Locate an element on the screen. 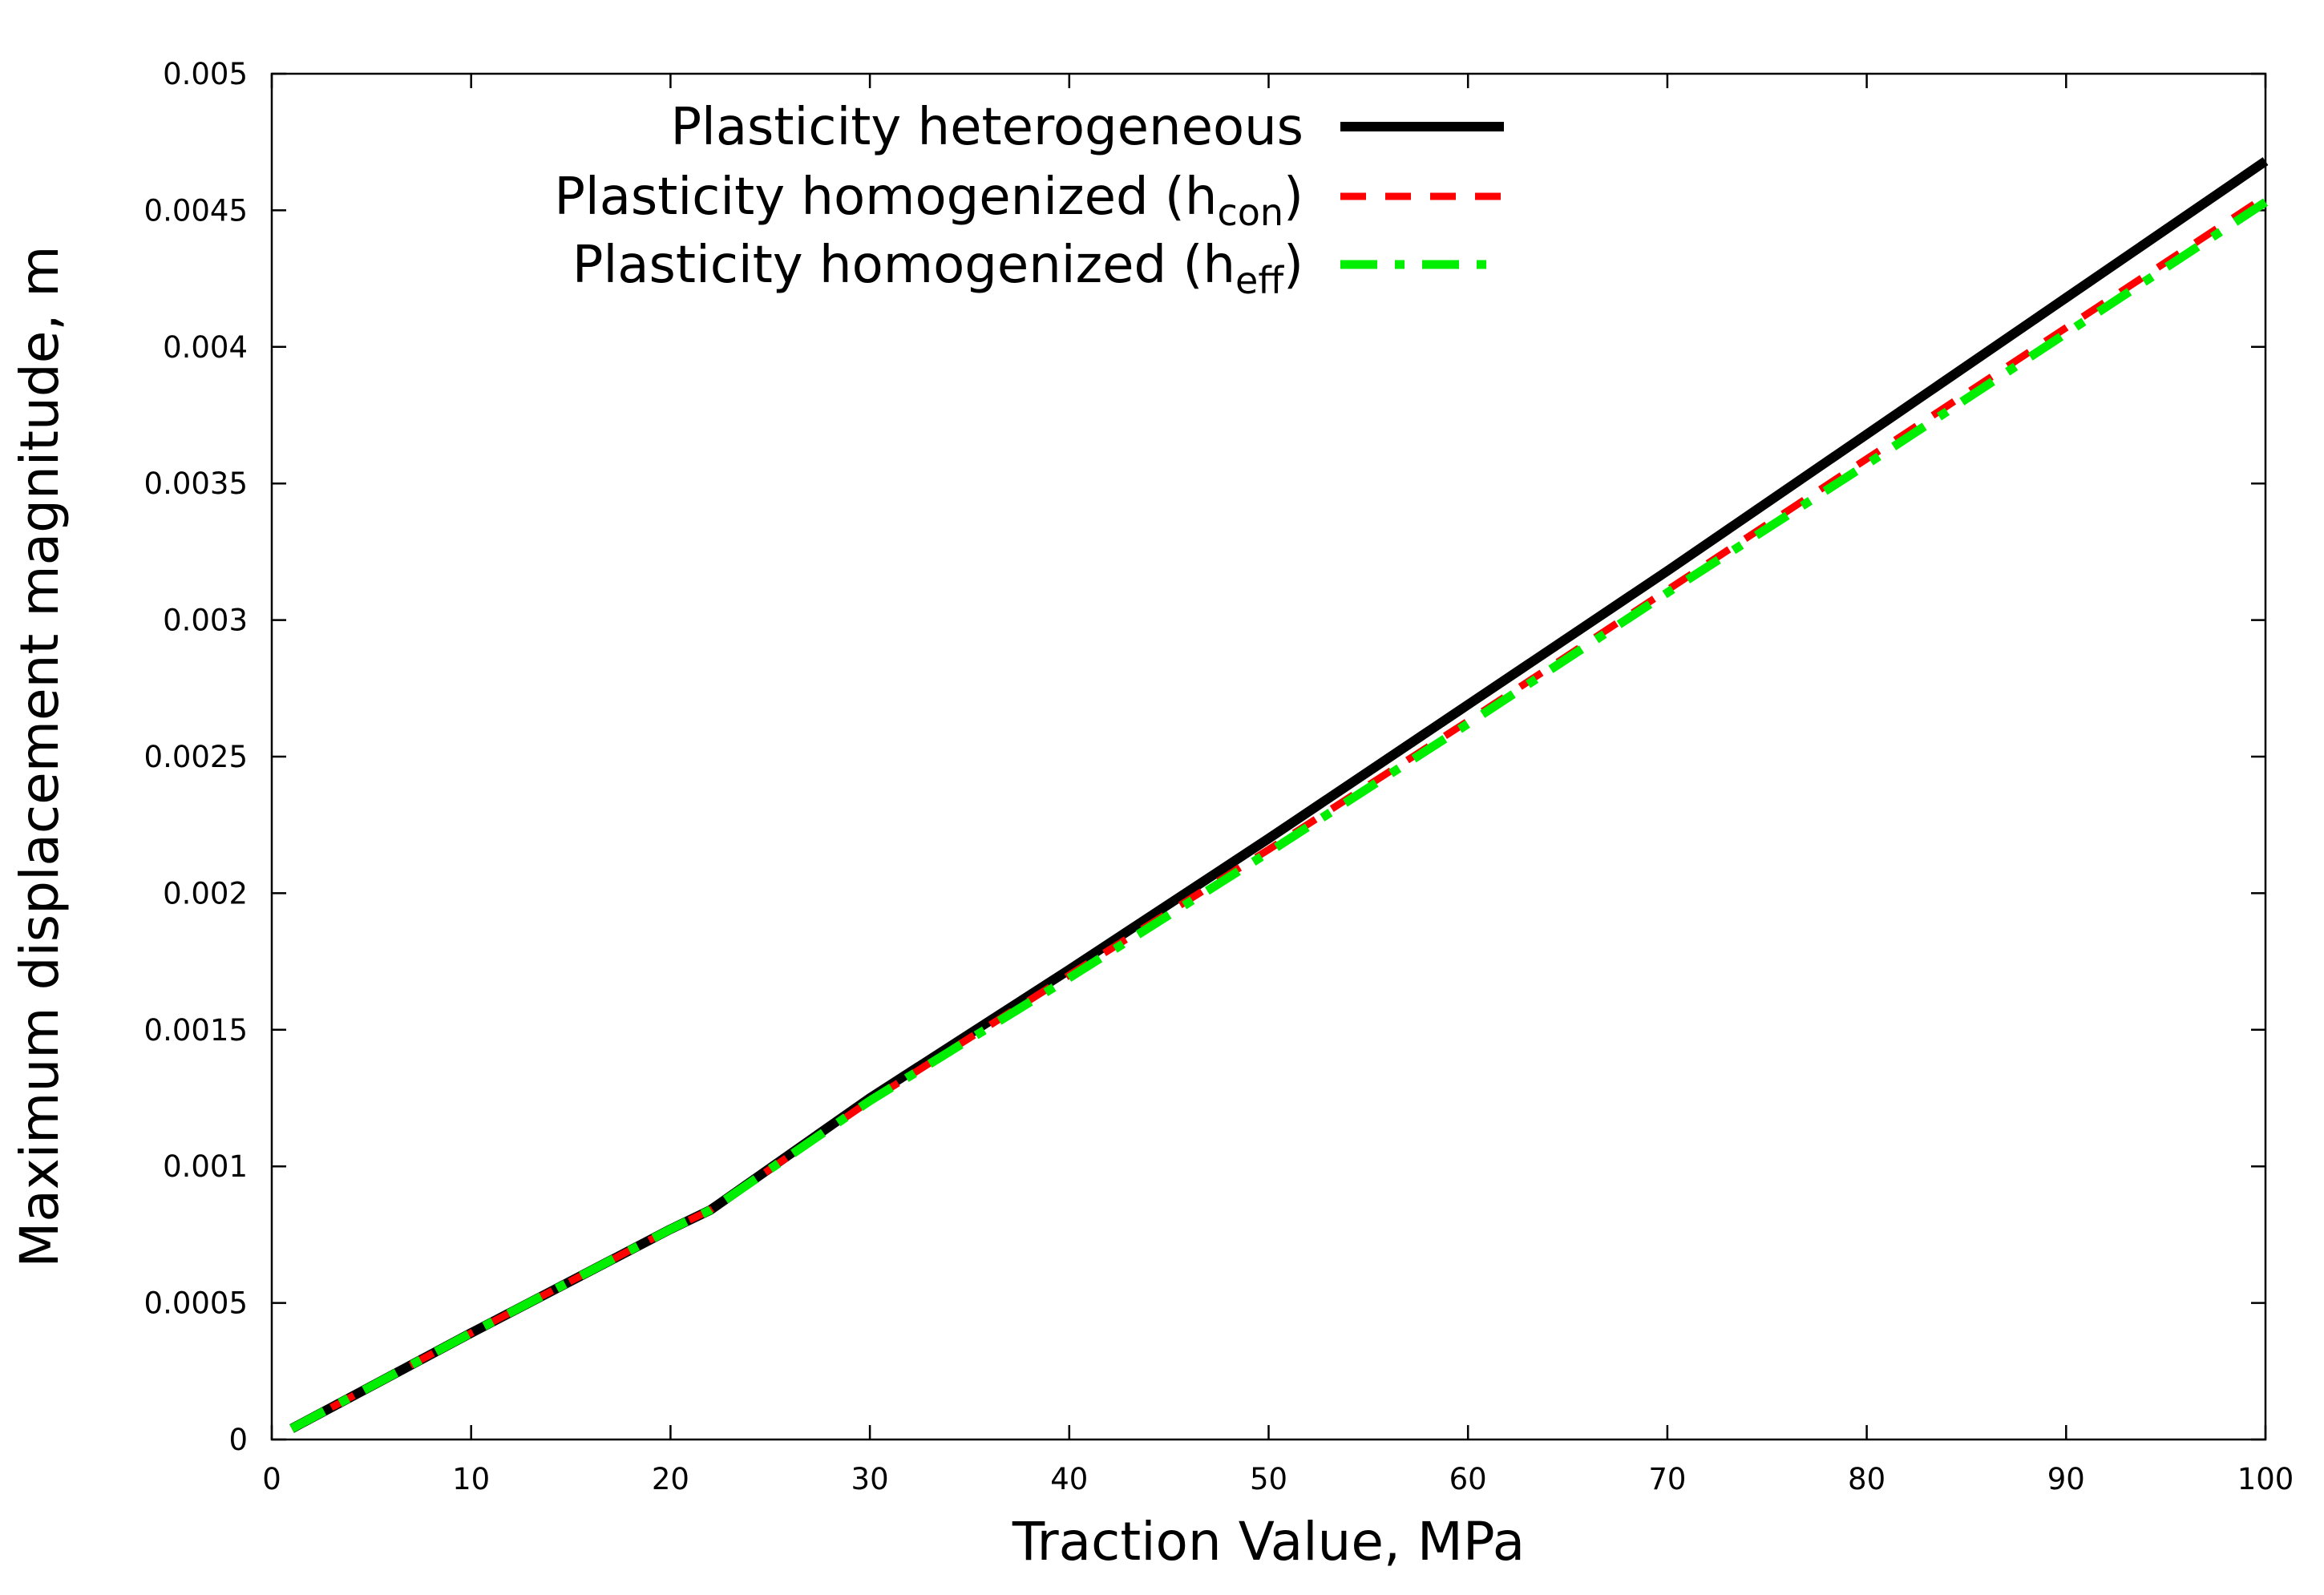  x-tick-label: 80 is located at coordinates (1866, 1479).